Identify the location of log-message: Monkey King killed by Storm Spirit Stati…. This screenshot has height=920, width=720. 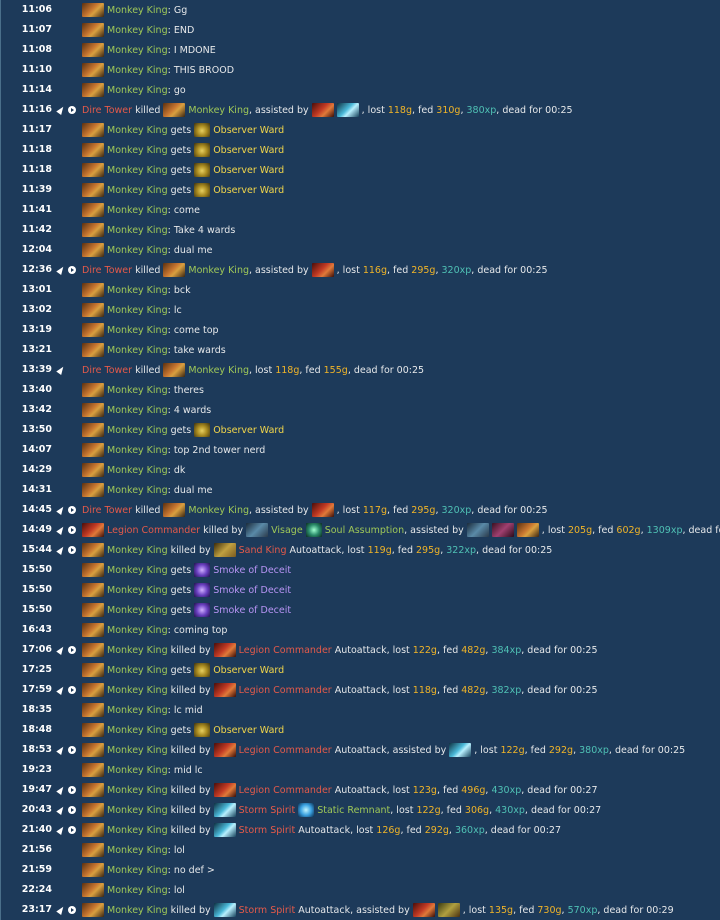
(399, 810).